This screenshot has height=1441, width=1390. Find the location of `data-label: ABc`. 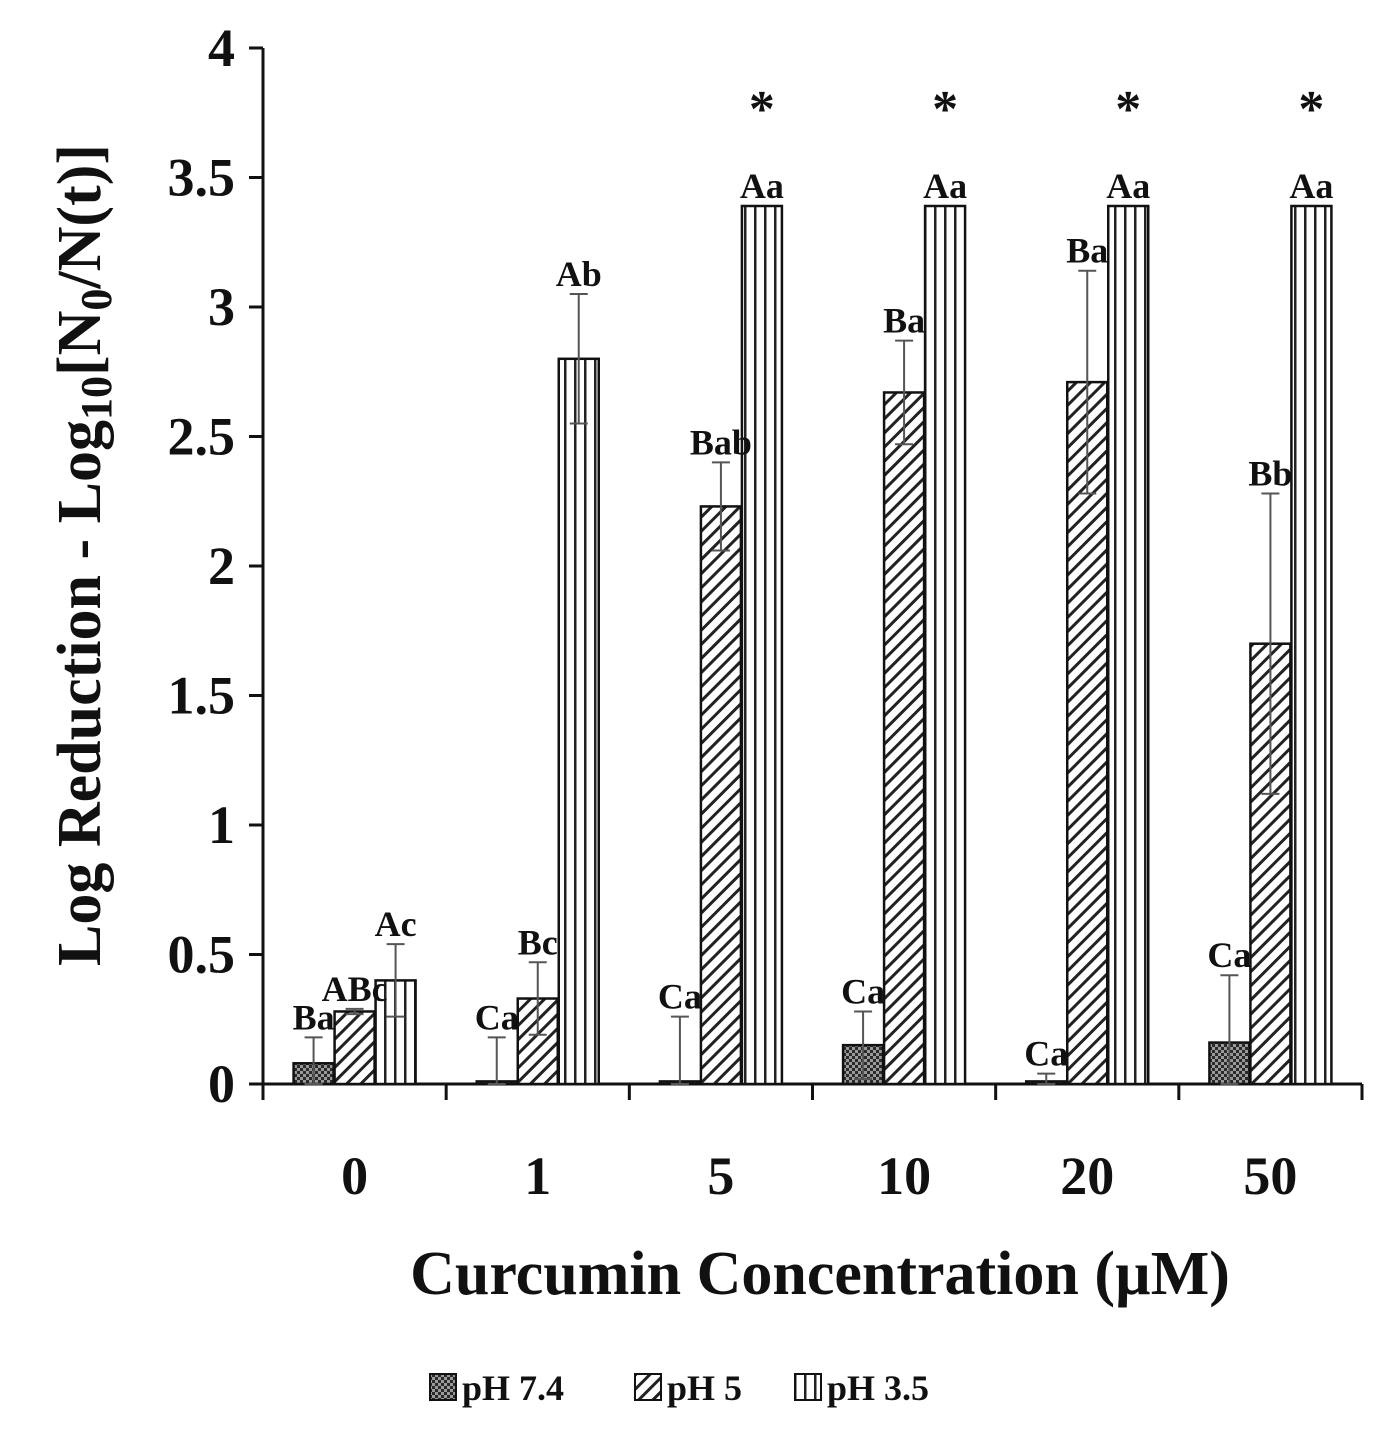

data-label: ABc is located at coordinates (355, 989).